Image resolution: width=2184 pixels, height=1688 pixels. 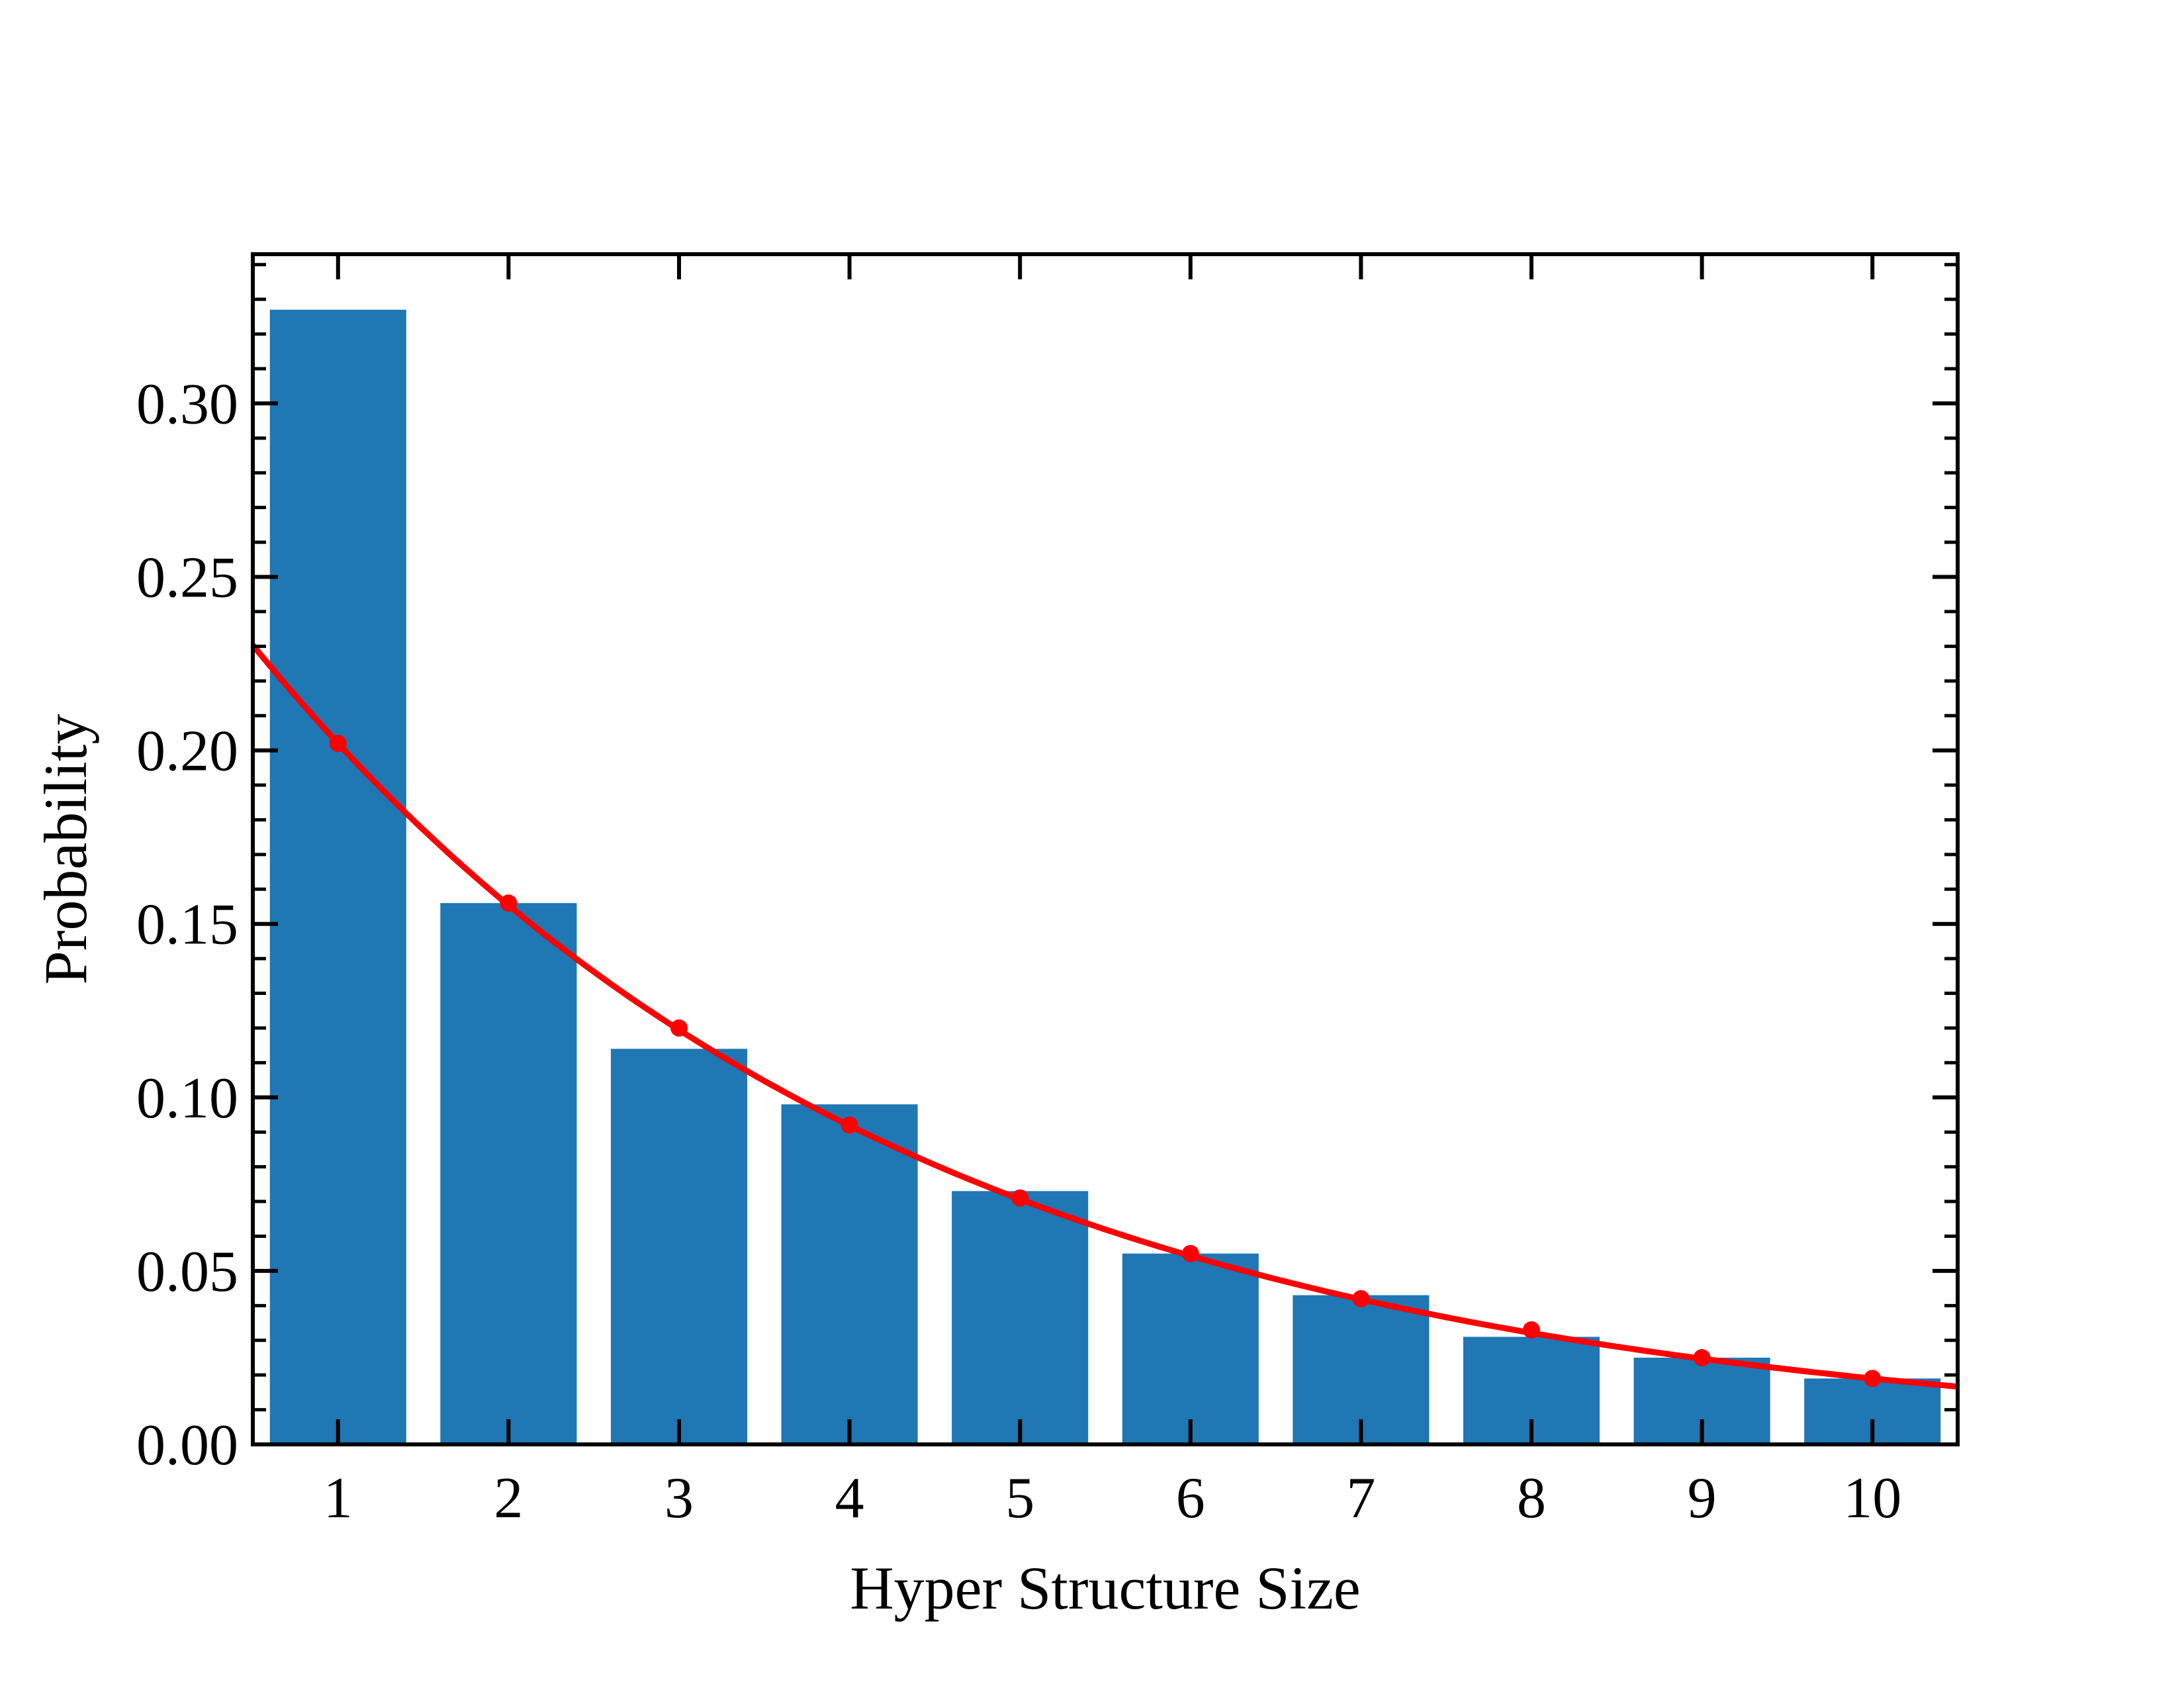 What do you see at coordinates (187, 578) in the screenshot?
I see `y-tick-label: 0.25` at bounding box center [187, 578].